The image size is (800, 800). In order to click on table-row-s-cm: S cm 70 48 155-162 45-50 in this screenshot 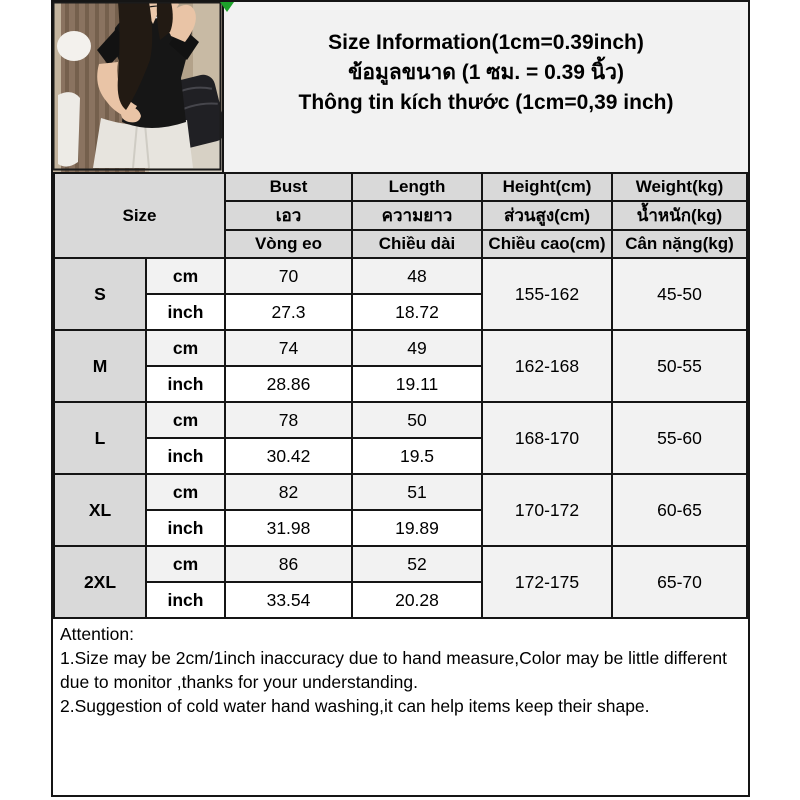, I will do `click(400, 294)`.